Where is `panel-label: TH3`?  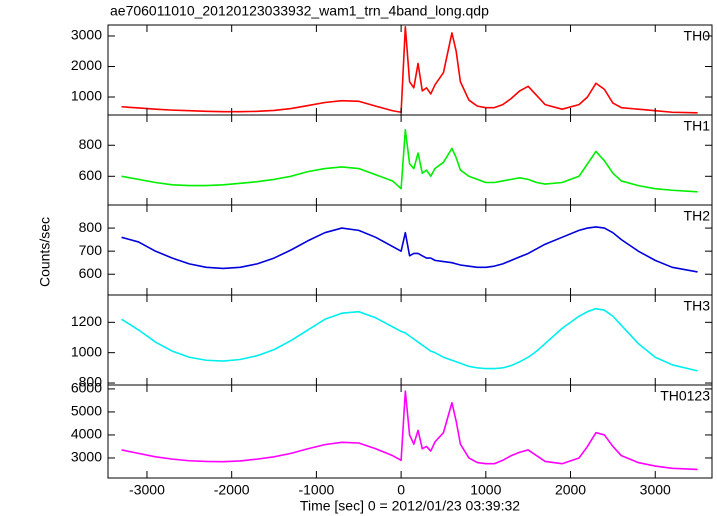 panel-label: TH3 is located at coordinates (697, 306).